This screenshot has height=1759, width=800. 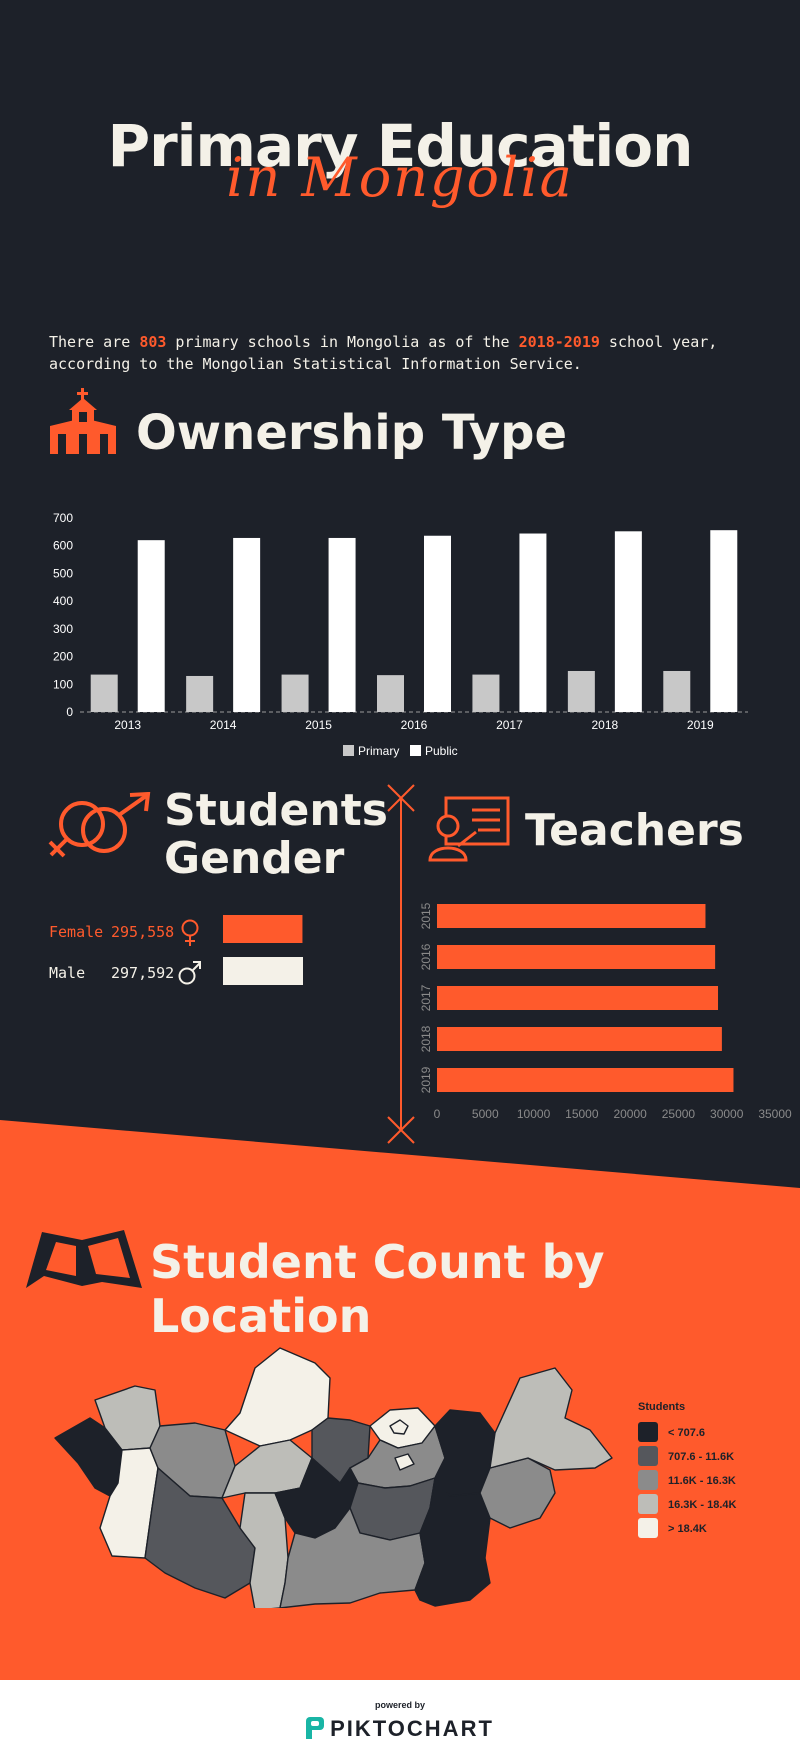 I want to click on bar-public-2016, so click(x=437, y=623).